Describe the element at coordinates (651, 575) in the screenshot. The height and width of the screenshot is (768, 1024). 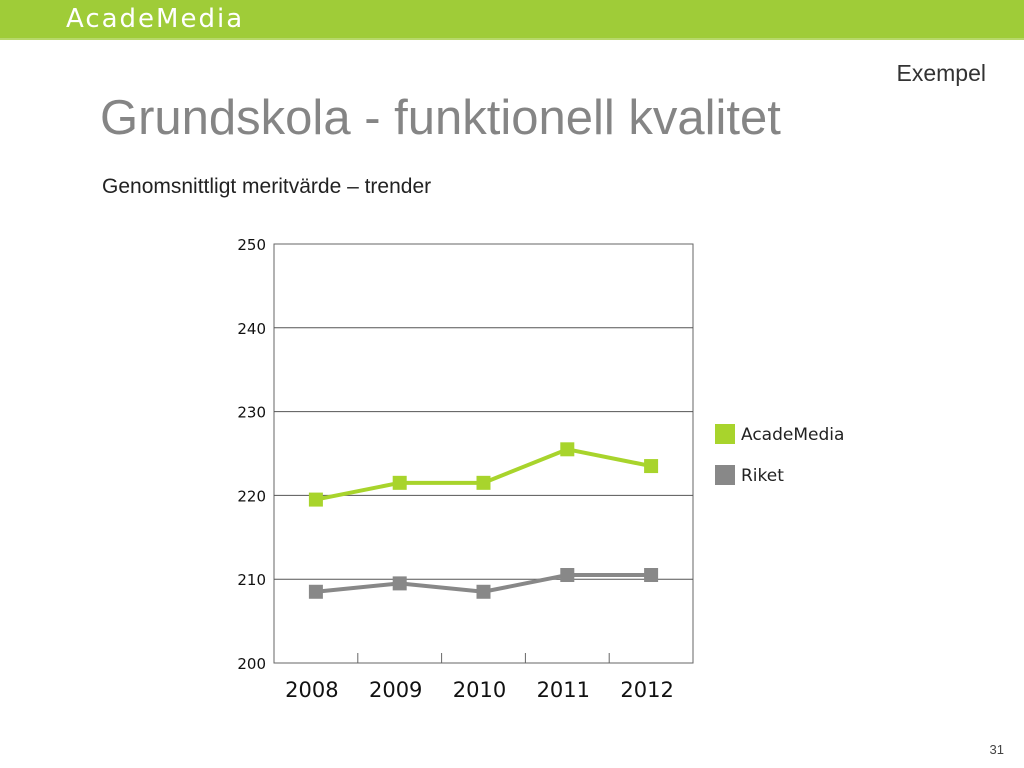
I see `data-point-riket-2012` at that location.